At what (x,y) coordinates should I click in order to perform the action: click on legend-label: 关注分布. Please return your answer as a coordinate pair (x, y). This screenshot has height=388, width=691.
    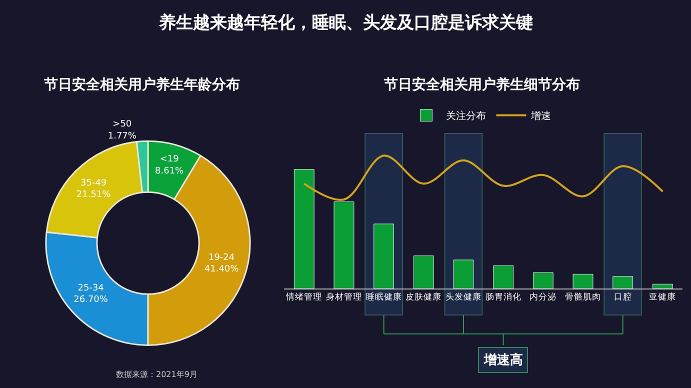
    Looking at the image, I should click on (466, 116).